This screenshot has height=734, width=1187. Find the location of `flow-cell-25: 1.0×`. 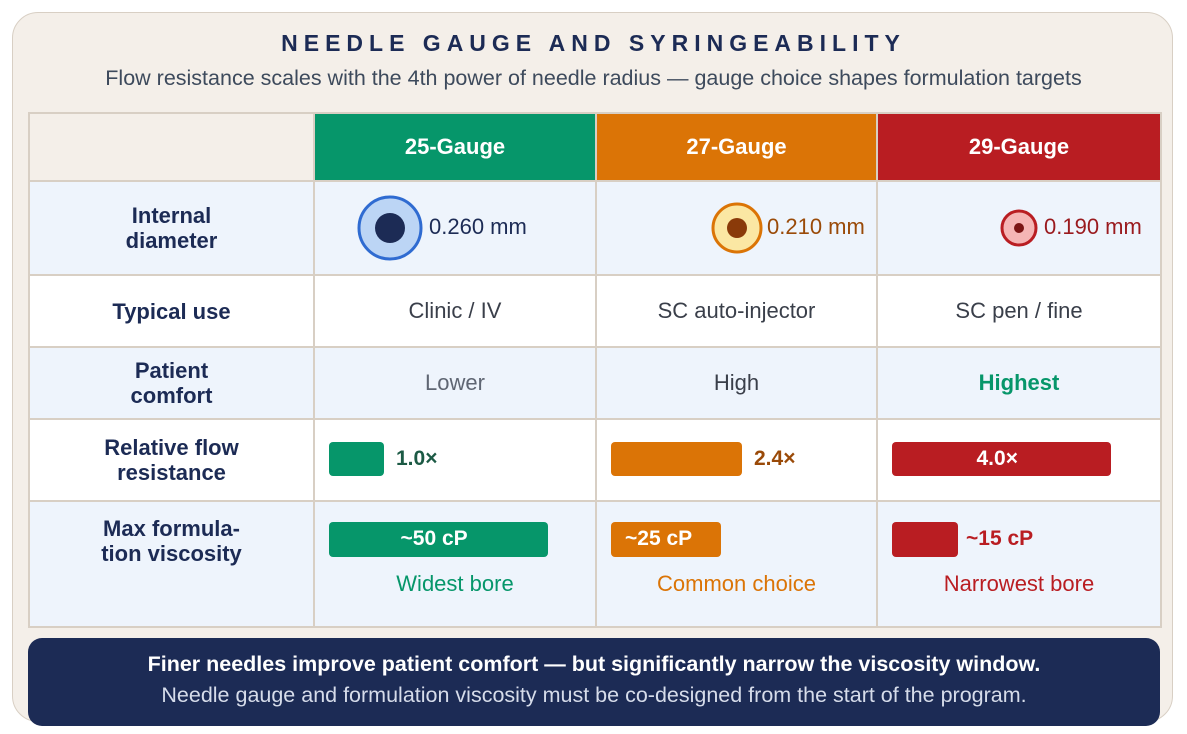

flow-cell-25: 1.0× is located at coordinates (455, 460).